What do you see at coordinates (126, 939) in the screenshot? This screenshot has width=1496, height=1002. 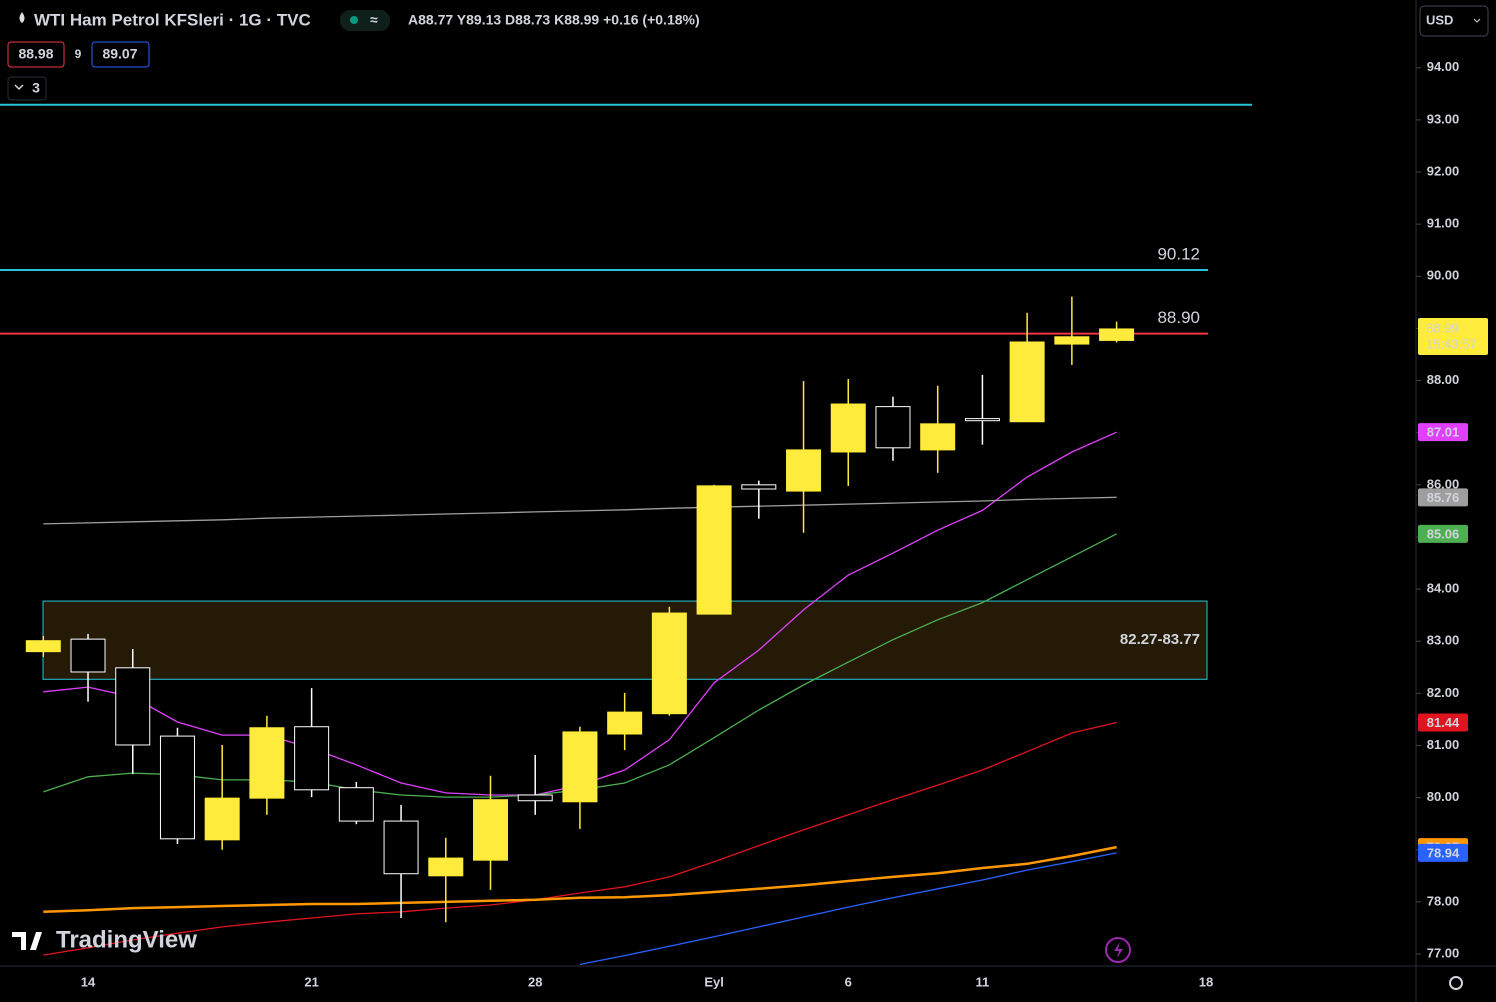 I see `logo: TradingView` at bounding box center [126, 939].